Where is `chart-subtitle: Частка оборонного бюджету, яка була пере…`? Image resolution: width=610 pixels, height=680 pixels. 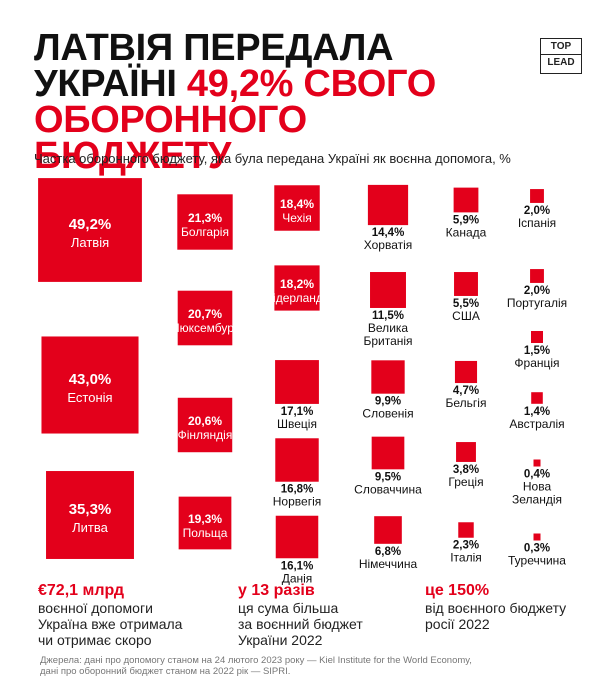 chart-subtitle: Частка оборонного бюджету, яка була пере… is located at coordinates (272, 158).